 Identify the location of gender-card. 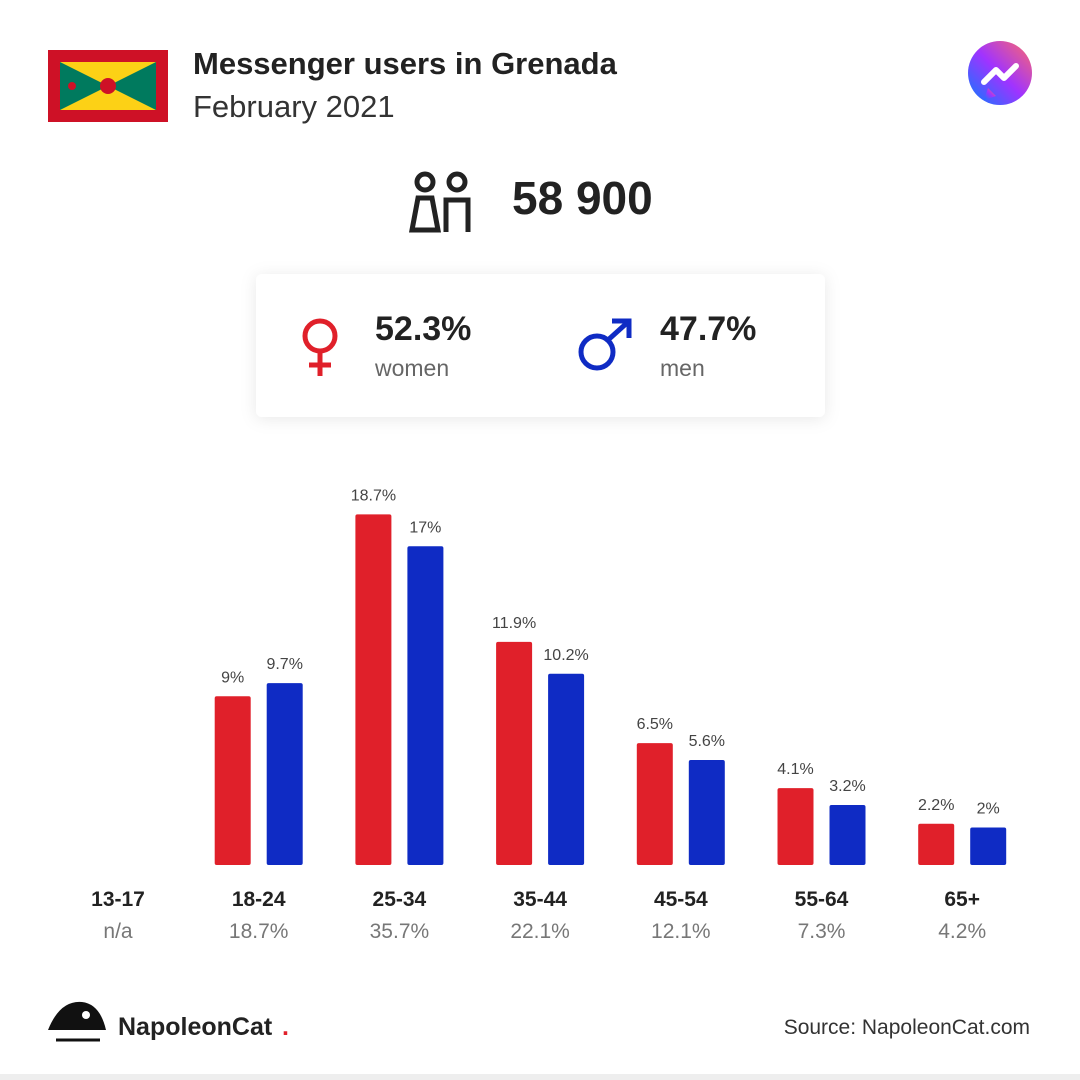
(540, 345).